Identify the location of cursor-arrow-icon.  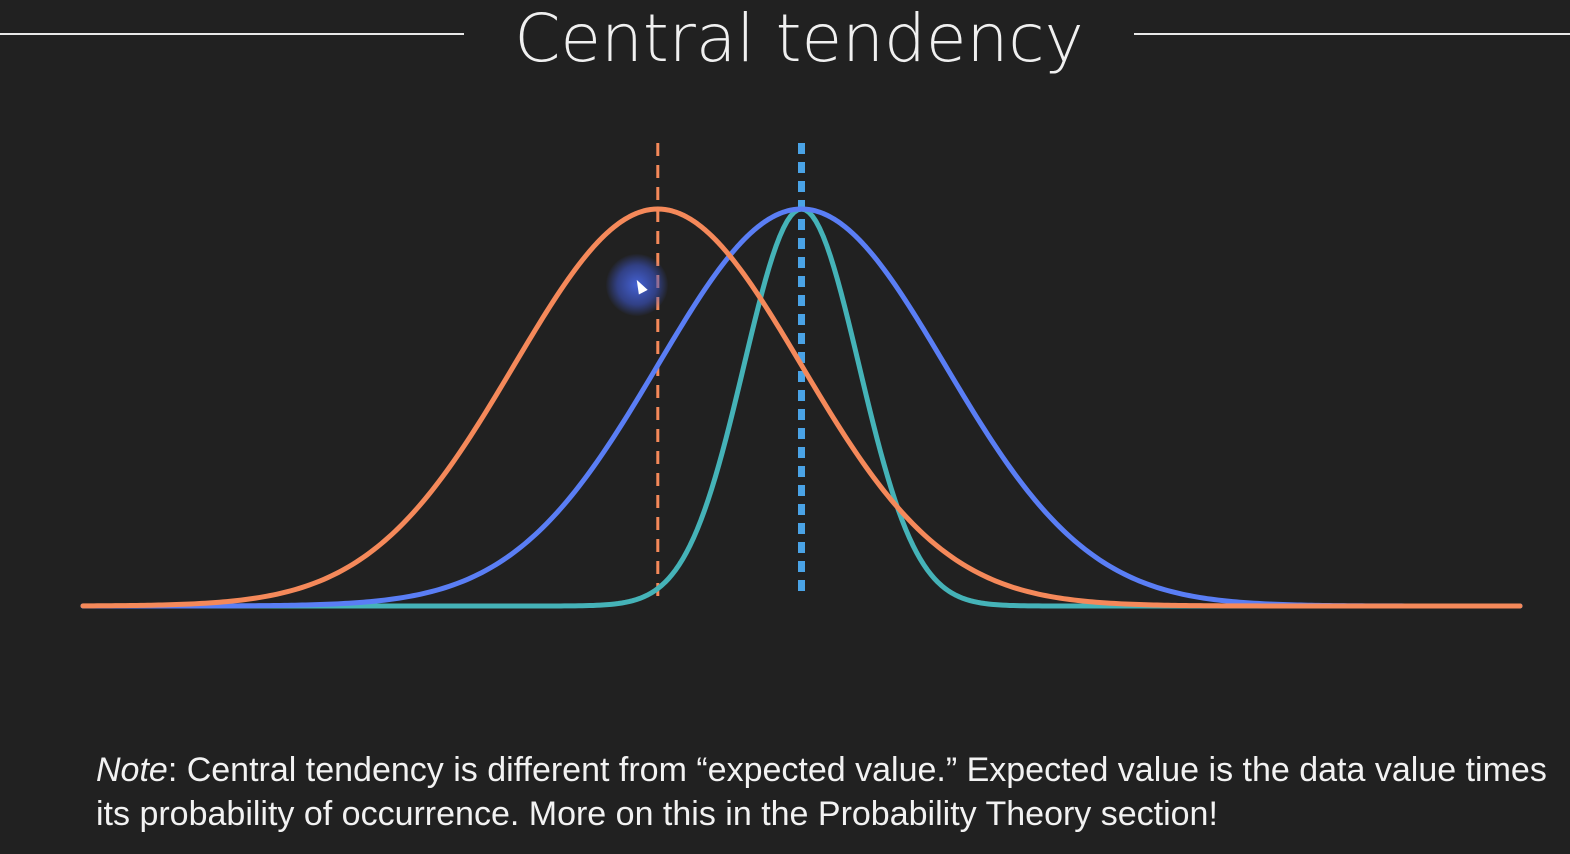
(640, 286).